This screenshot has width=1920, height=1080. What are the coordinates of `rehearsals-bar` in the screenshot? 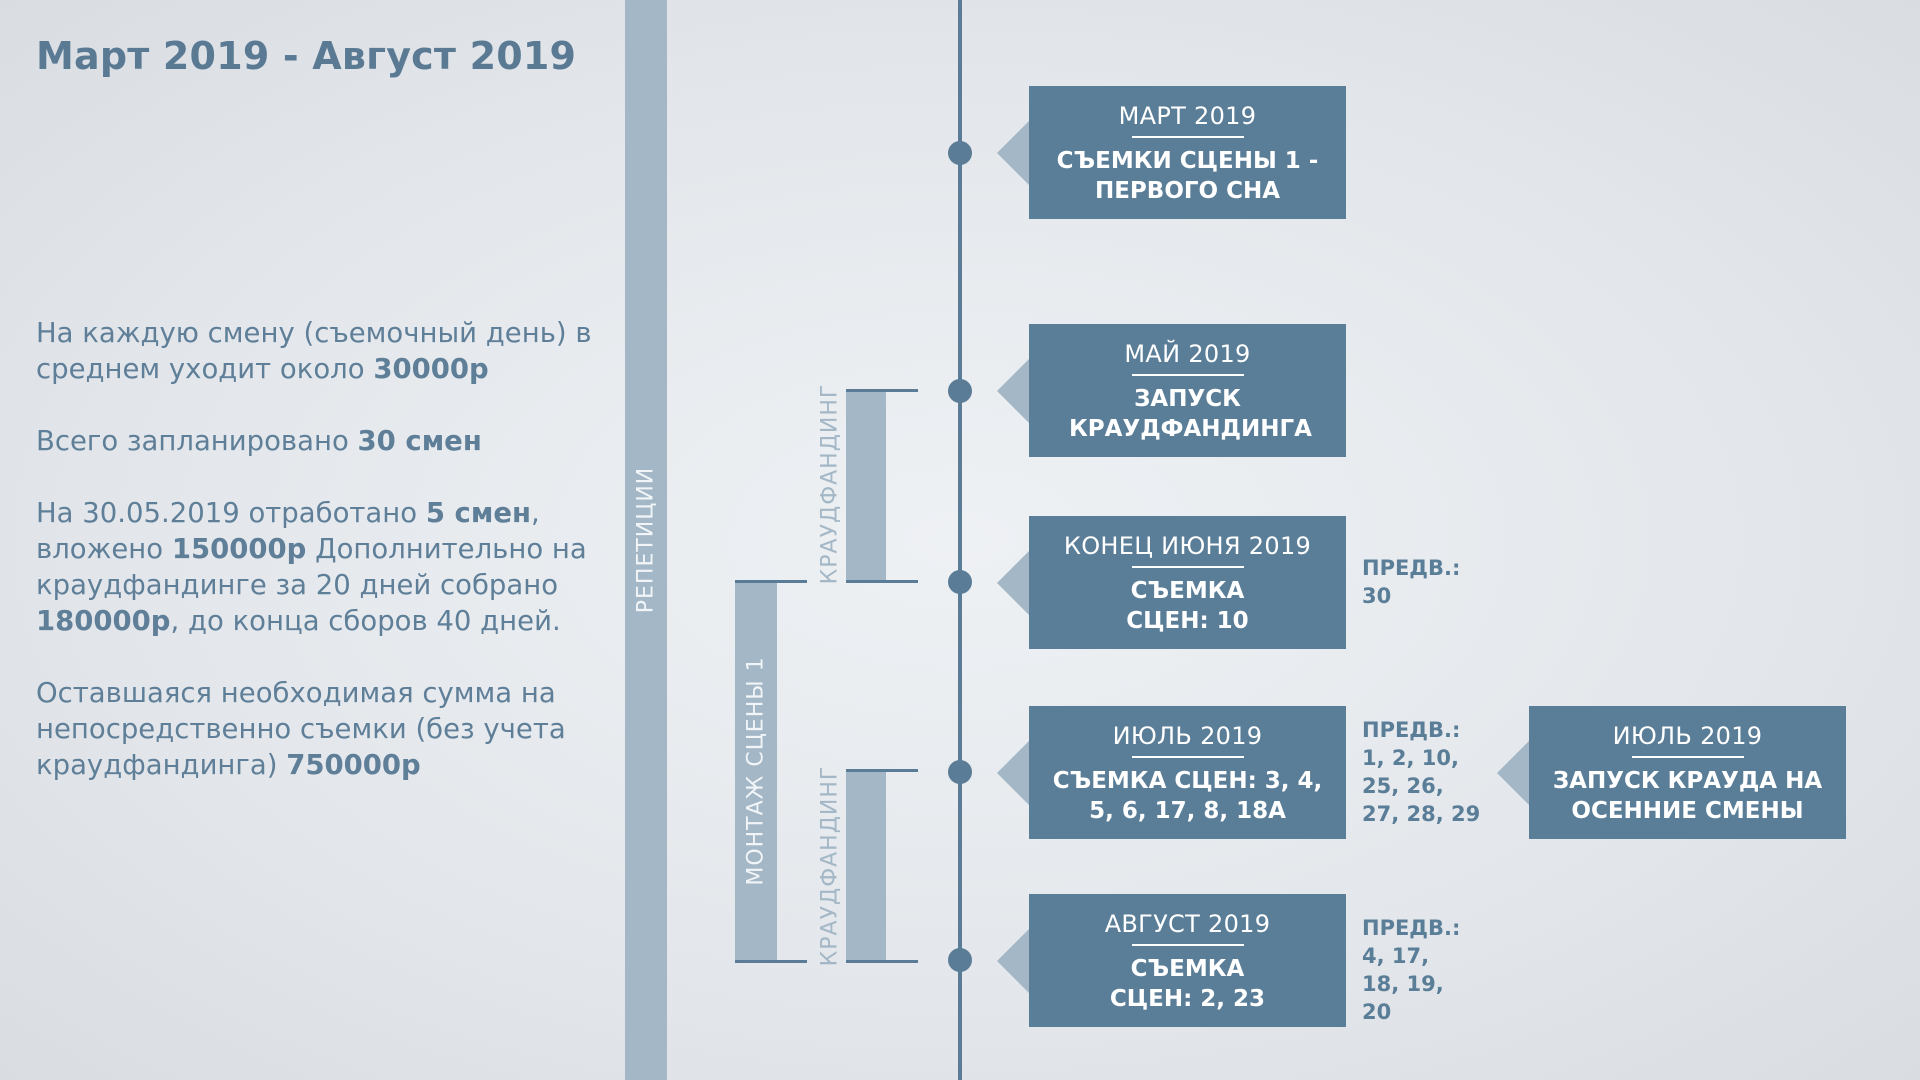 It's located at (646, 540).